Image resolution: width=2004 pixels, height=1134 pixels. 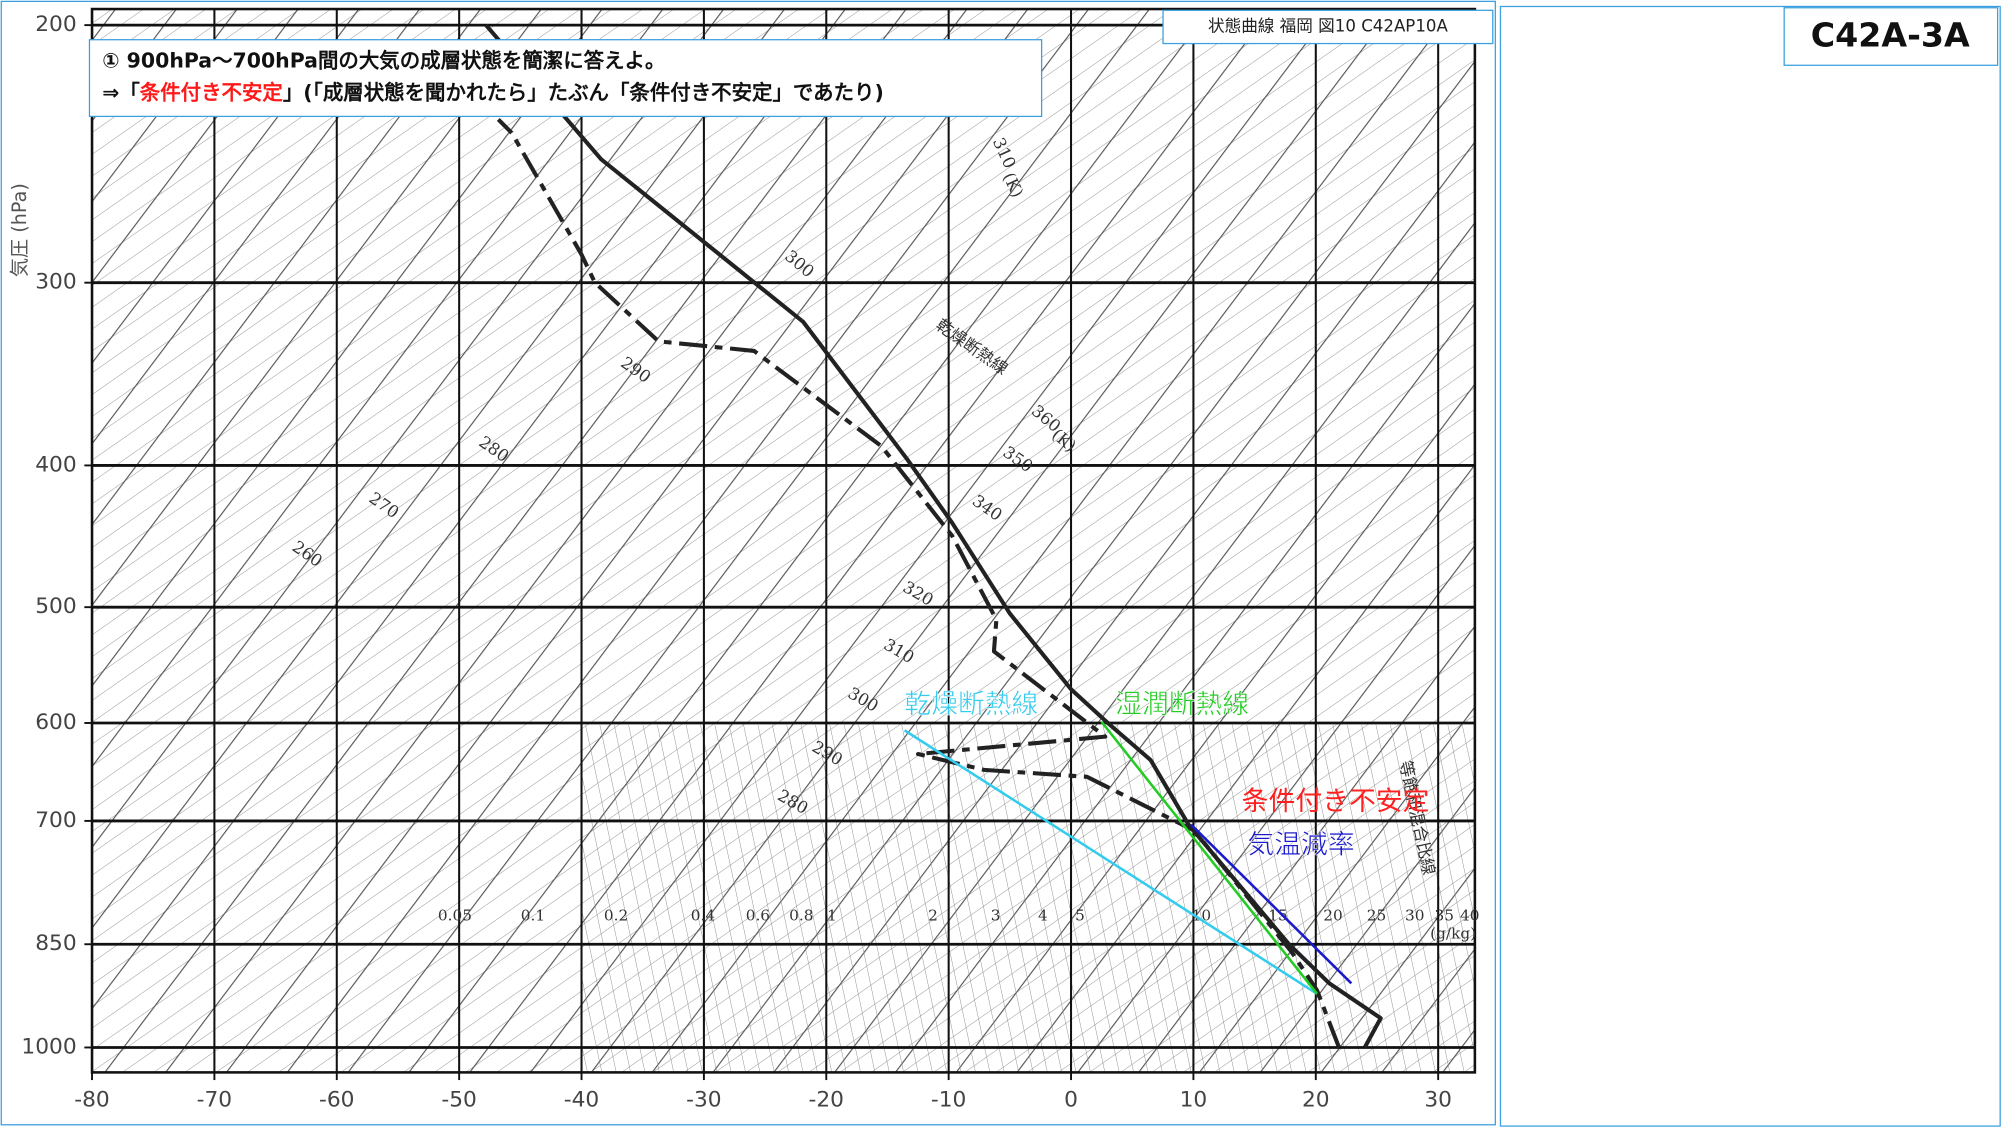 What do you see at coordinates (1453, 933) in the screenshot?
I see `mixing-ratio-label: (g/kg)` at bounding box center [1453, 933].